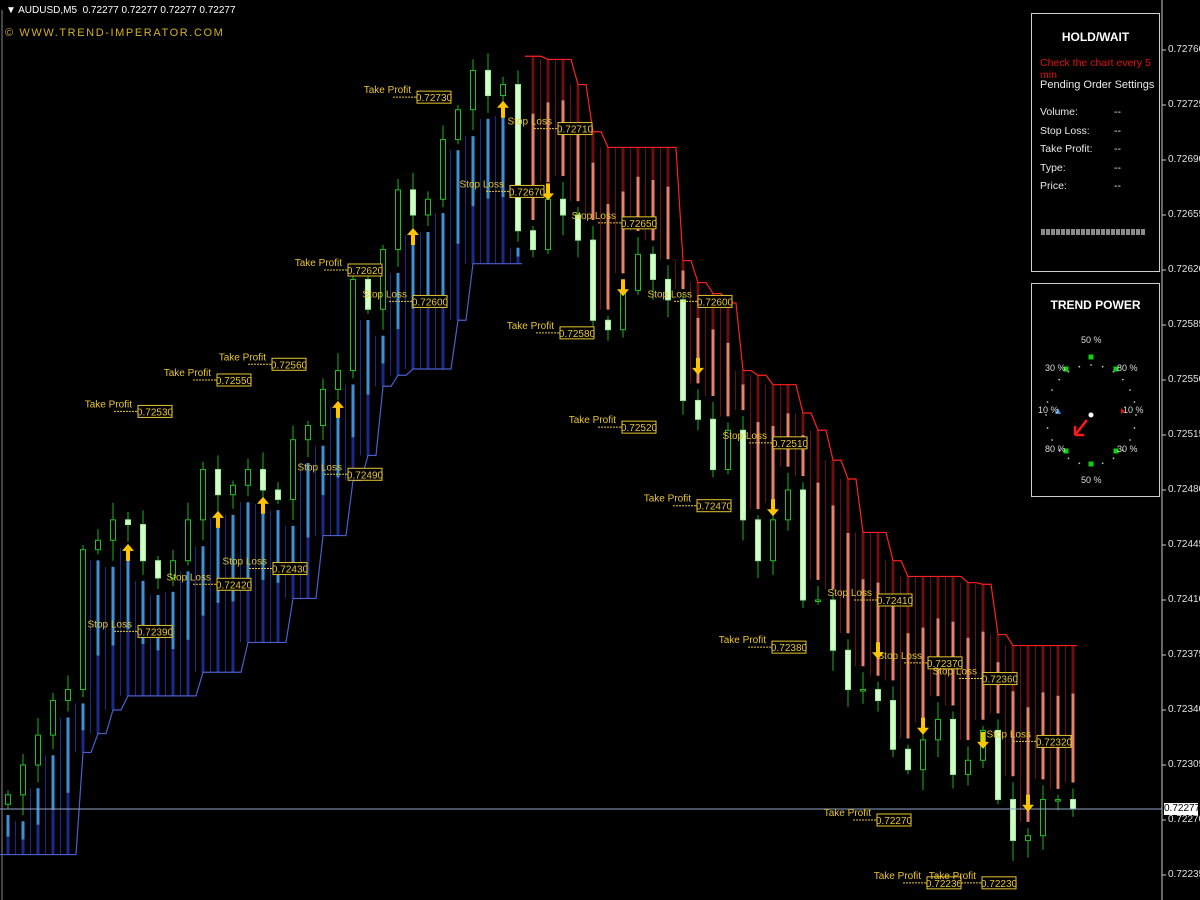 The height and width of the screenshot is (900, 1200). Describe the element at coordinates (551, 330) in the screenshot. I see `level-label: Take Profit 0.72580` at that location.